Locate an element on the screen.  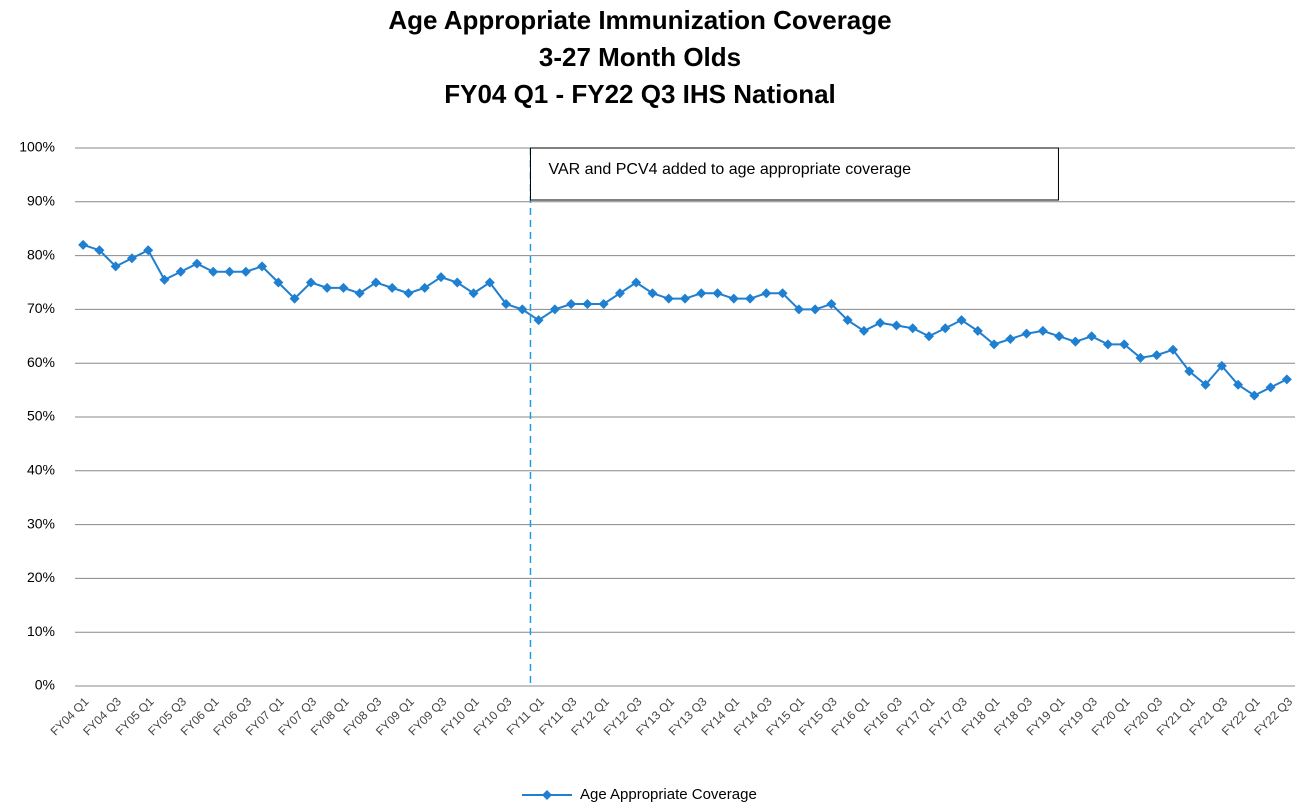
annotation-box is located at coordinates (794, 174).